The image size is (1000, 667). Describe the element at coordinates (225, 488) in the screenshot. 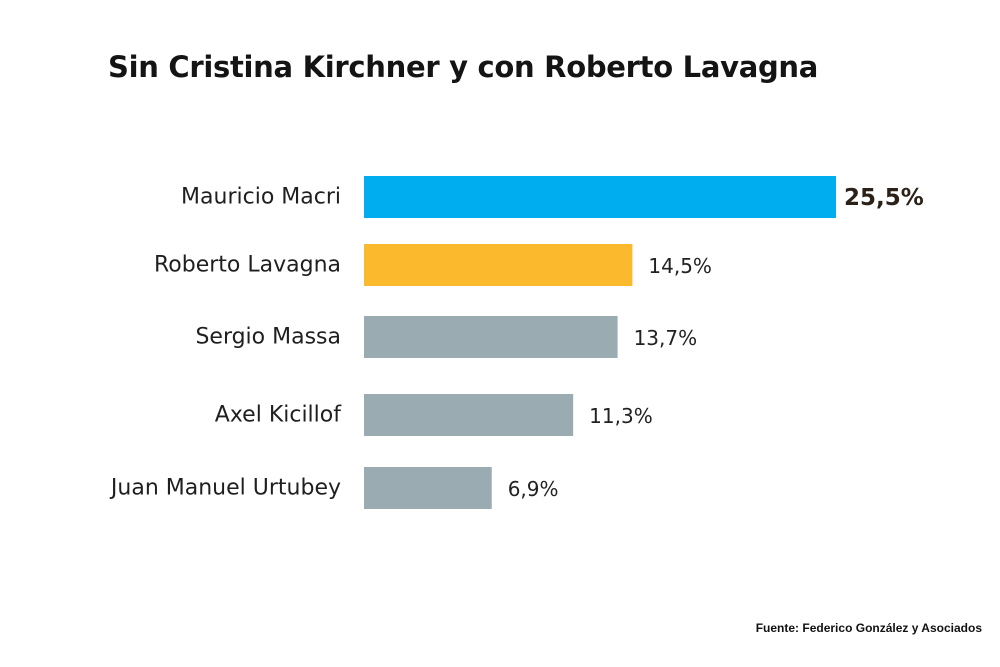

I see `category-label-juan-manuel-urtubey: Juan Manuel Urtubey` at that location.